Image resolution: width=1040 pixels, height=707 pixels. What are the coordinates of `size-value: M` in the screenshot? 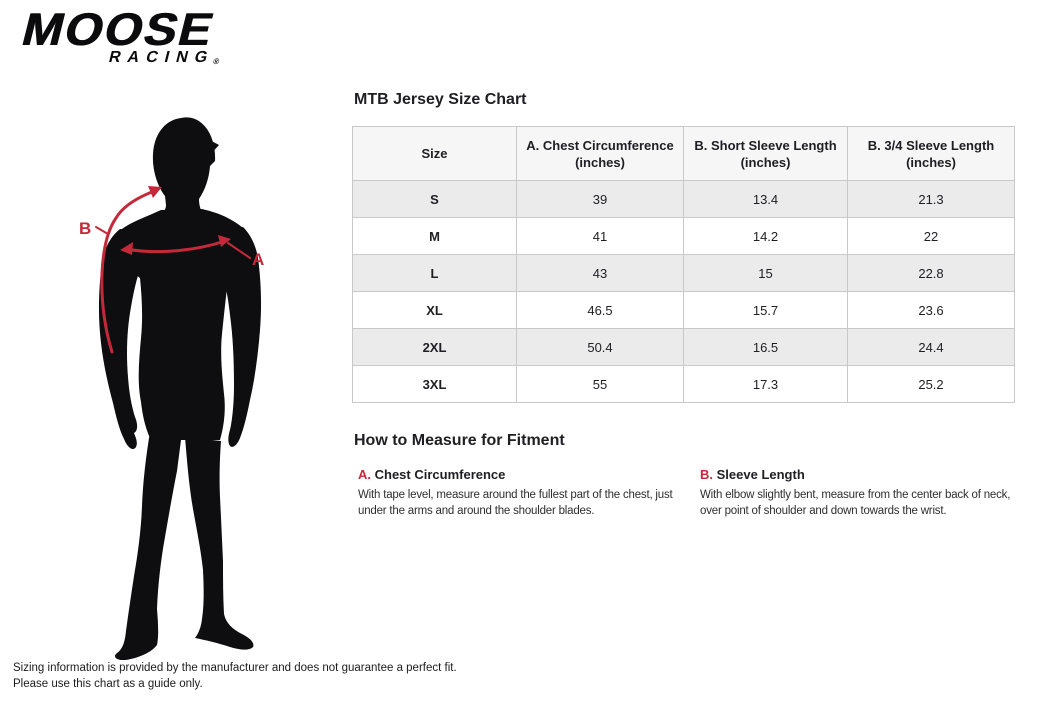 It's located at (434, 236).